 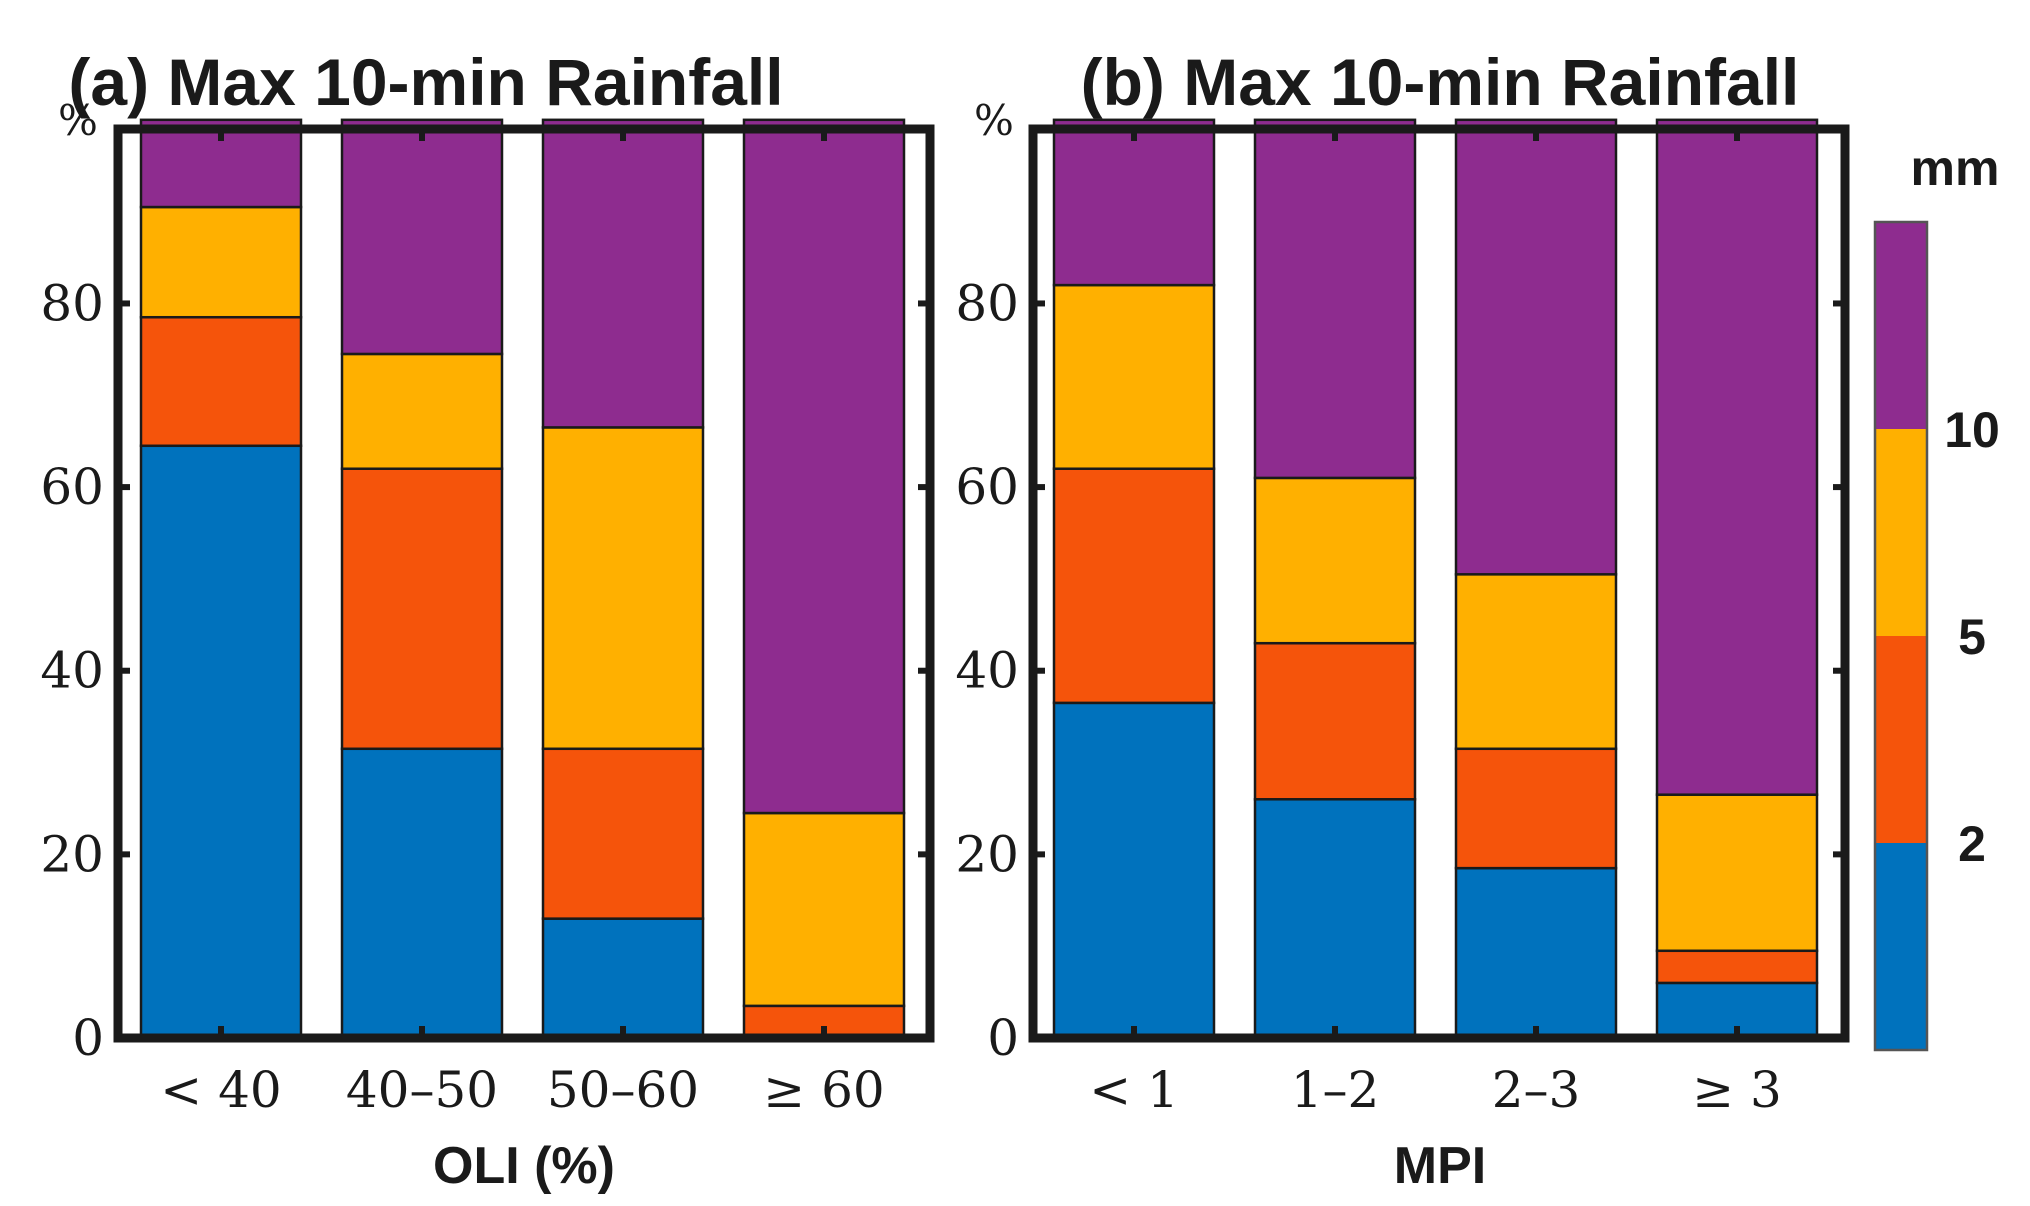 What do you see at coordinates (425, 82) in the screenshot?
I see `panel-a-title: (a) Max 10-min Rainfall` at bounding box center [425, 82].